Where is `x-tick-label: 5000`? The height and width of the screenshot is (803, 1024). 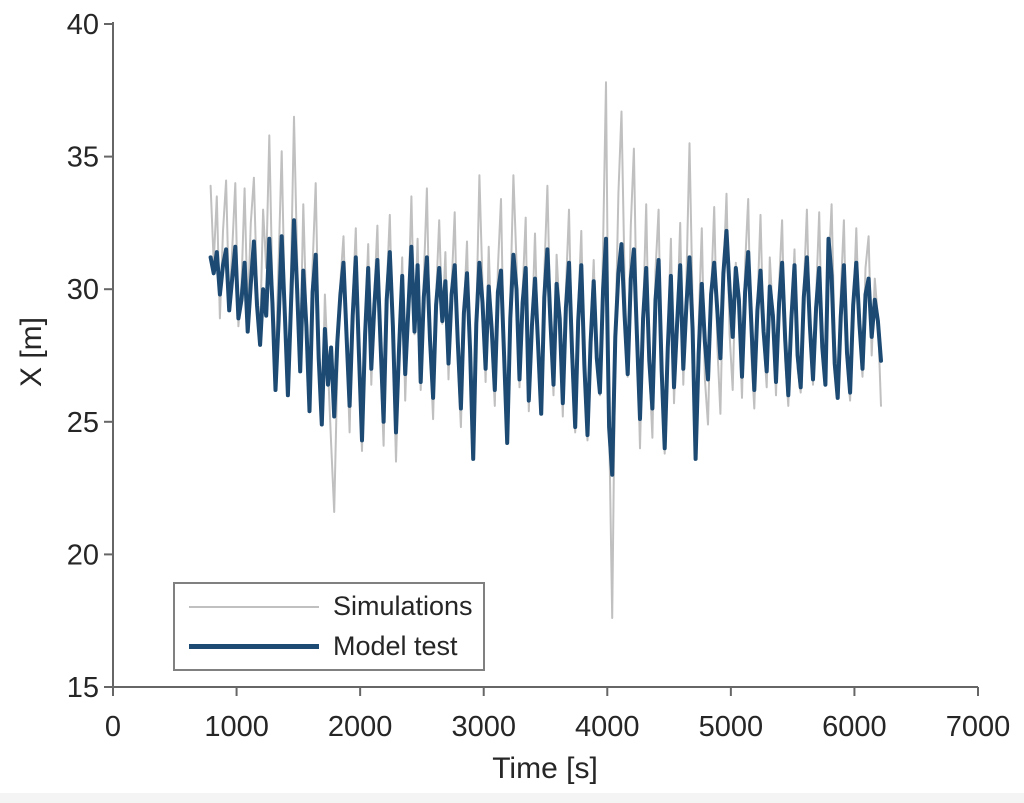 x-tick-label: 5000 is located at coordinates (731, 727).